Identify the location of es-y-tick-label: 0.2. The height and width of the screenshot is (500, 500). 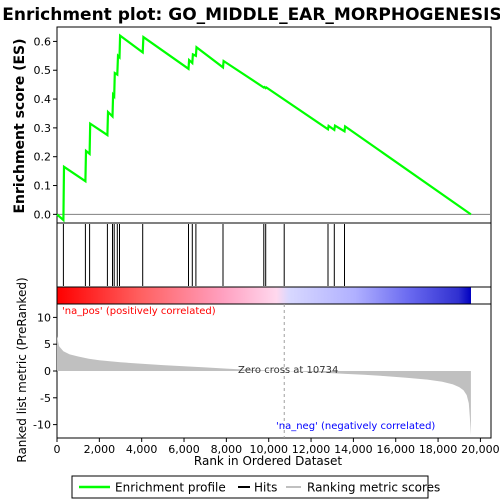
(43, 157).